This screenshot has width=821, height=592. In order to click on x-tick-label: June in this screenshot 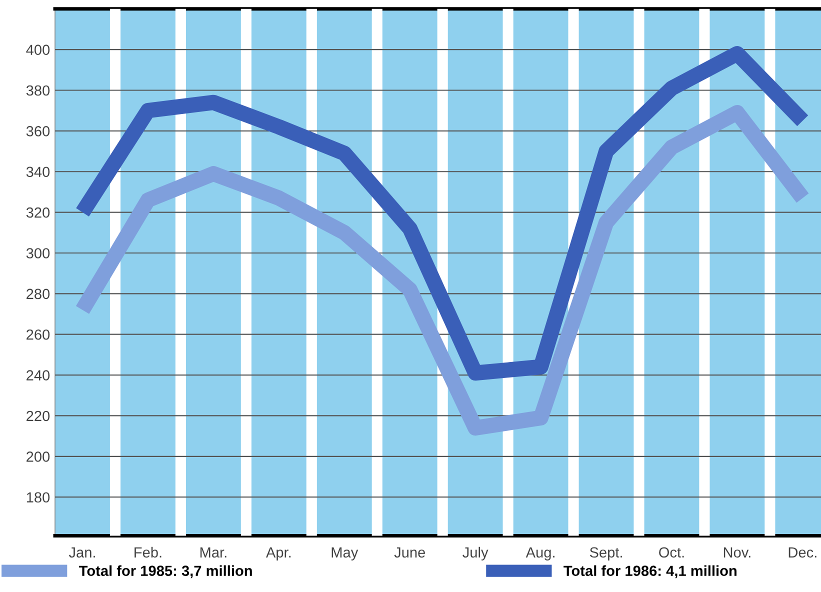, I will do `click(410, 552)`.